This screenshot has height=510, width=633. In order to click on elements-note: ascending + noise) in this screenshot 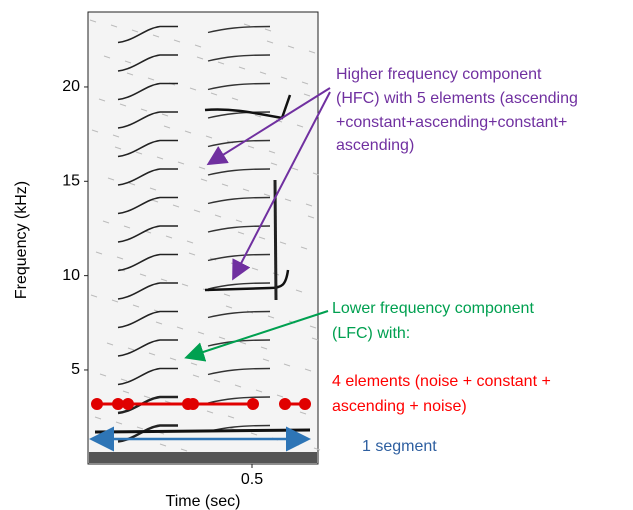, I will do `click(399, 406)`.